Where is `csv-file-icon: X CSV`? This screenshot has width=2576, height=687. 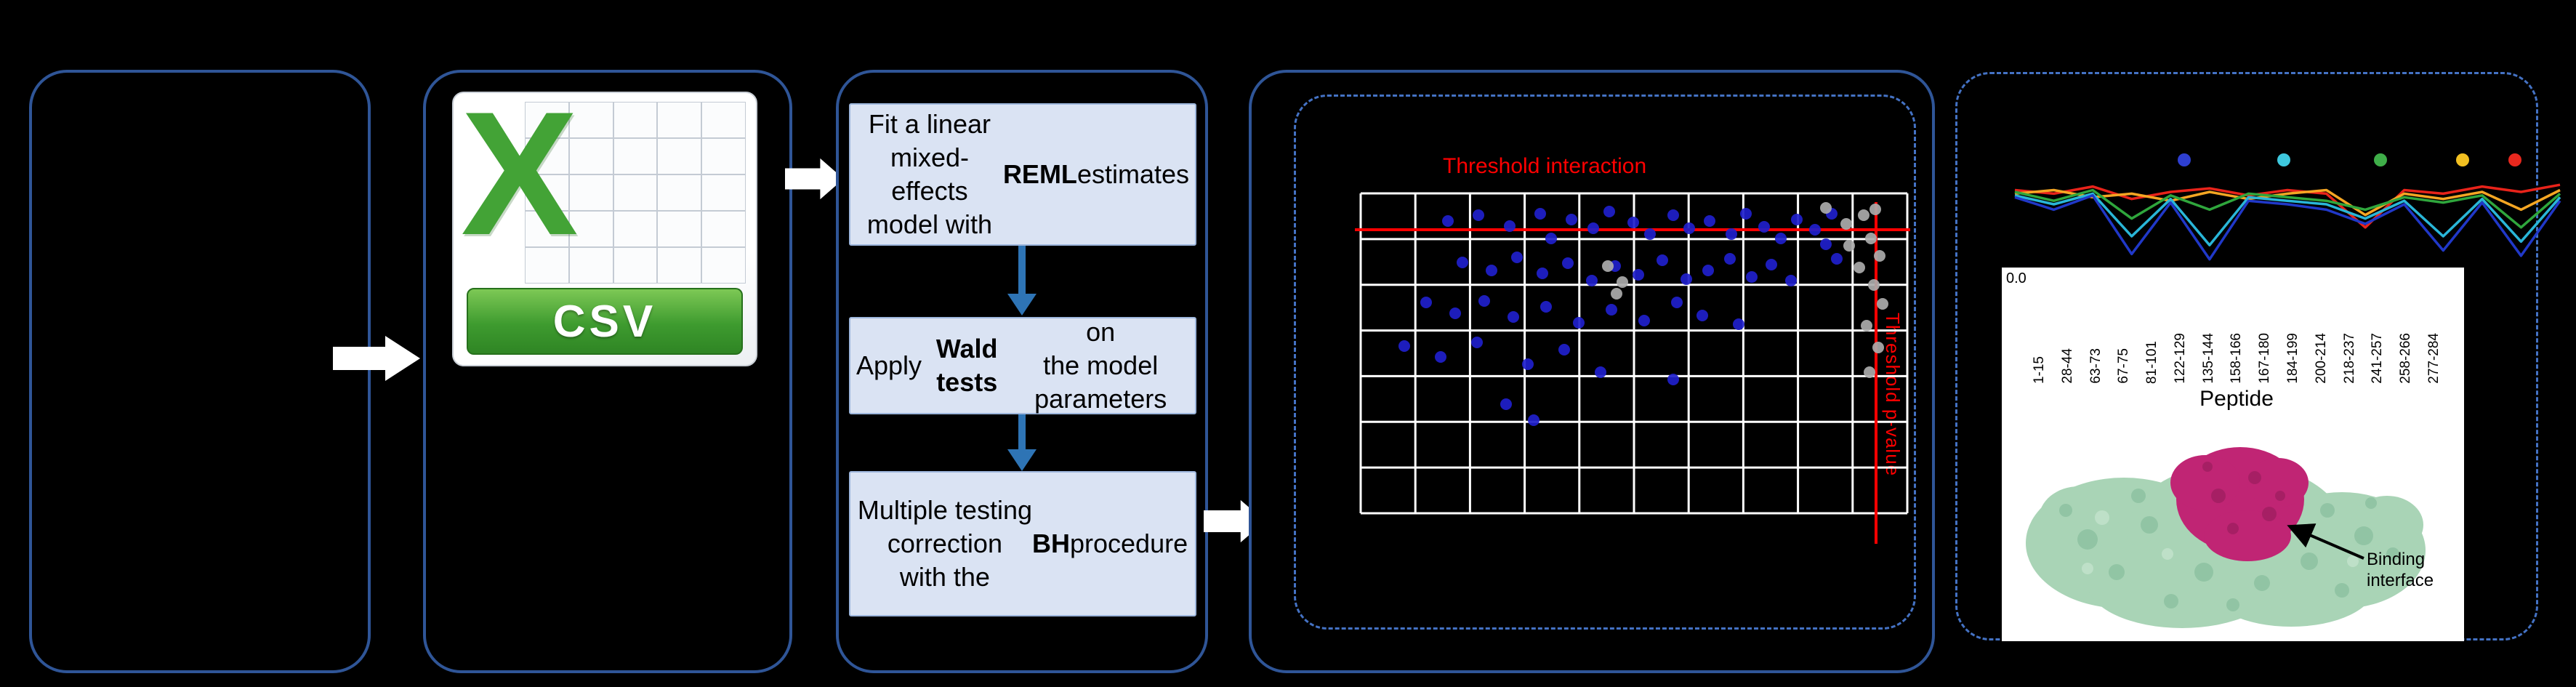 csv-file-icon: X CSV is located at coordinates (604, 221).